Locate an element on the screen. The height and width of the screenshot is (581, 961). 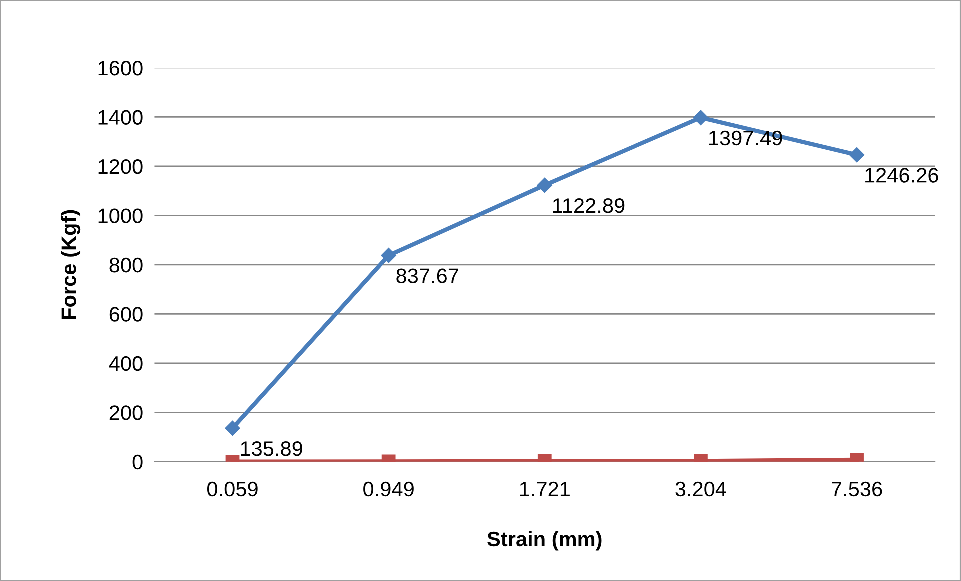
y-tick-label: 800 is located at coordinates (126, 265).